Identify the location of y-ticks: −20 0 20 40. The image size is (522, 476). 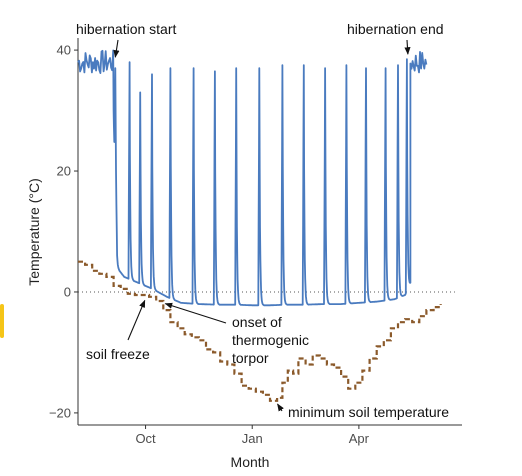
(63, 231).